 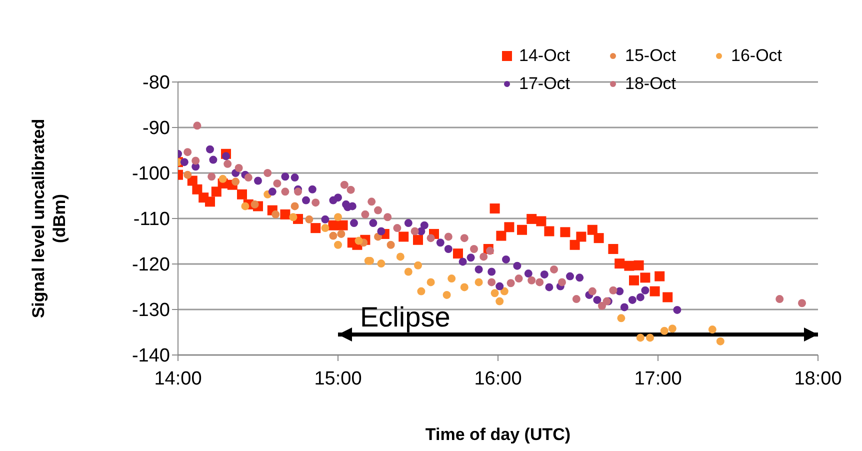 What do you see at coordinates (544, 84) in the screenshot?
I see `legend-label: 17-Oct` at bounding box center [544, 84].